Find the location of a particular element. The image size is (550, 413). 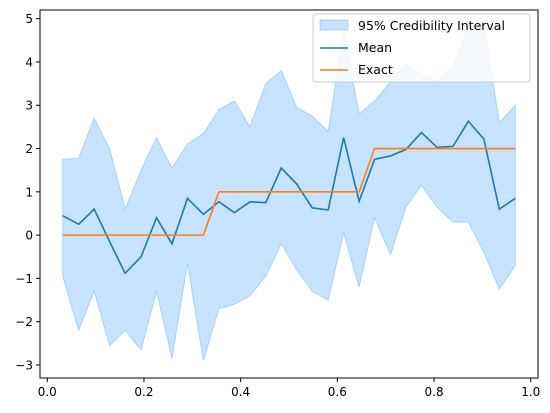

legend-box is located at coordinates (421, 48).